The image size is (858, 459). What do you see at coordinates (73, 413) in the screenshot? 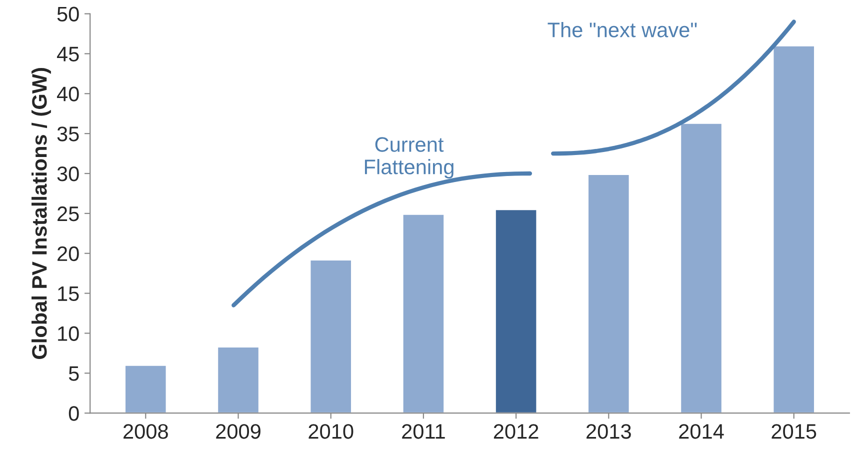
I see `y-tick-label: 0` at bounding box center [73, 413].